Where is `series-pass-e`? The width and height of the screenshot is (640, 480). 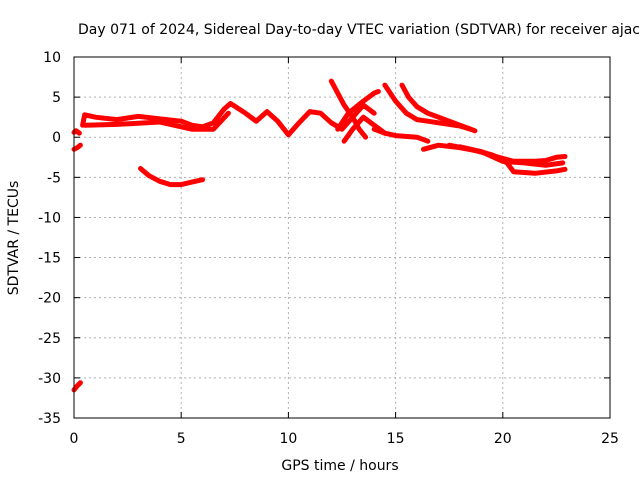 series-pass-e is located at coordinates (156, 121).